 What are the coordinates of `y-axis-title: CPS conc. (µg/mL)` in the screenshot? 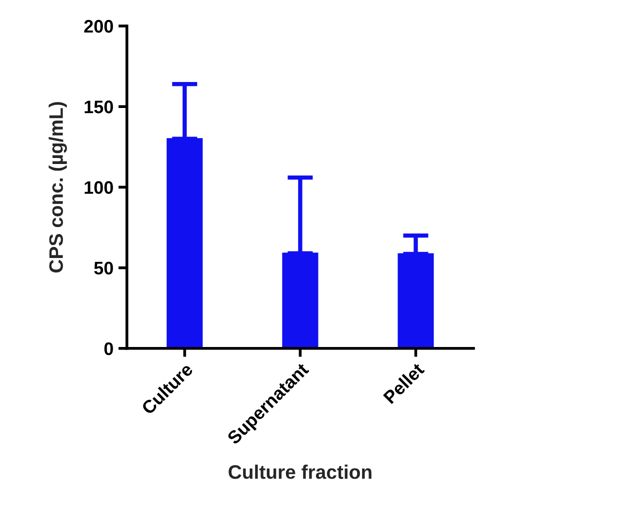 It's located at (57, 187).